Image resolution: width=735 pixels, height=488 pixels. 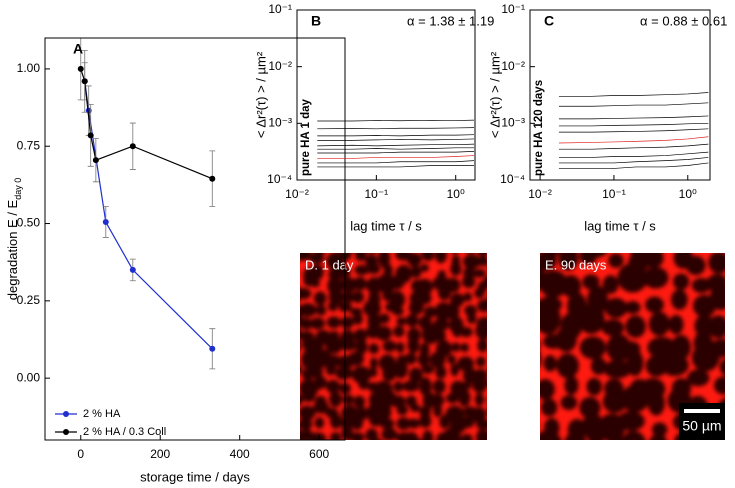 What do you see at coordinates (66, 432) in the screenshot?
I see `legend-marker` at bounding box center [66, 432].